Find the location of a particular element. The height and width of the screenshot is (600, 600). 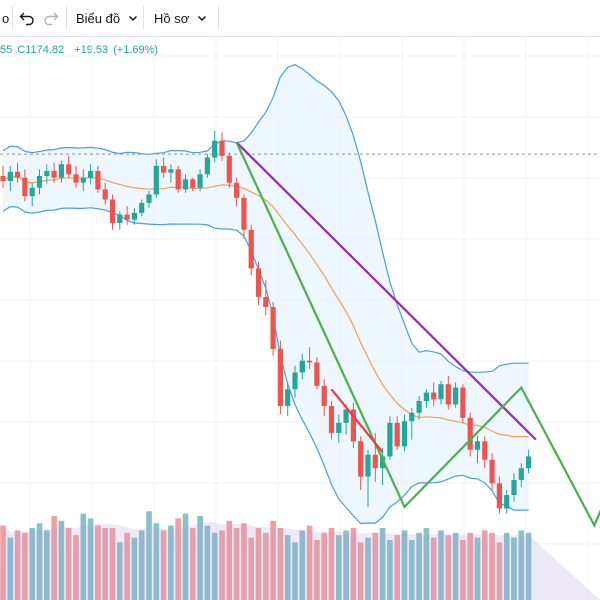

undo-icon is located at coordinates (26, 19).